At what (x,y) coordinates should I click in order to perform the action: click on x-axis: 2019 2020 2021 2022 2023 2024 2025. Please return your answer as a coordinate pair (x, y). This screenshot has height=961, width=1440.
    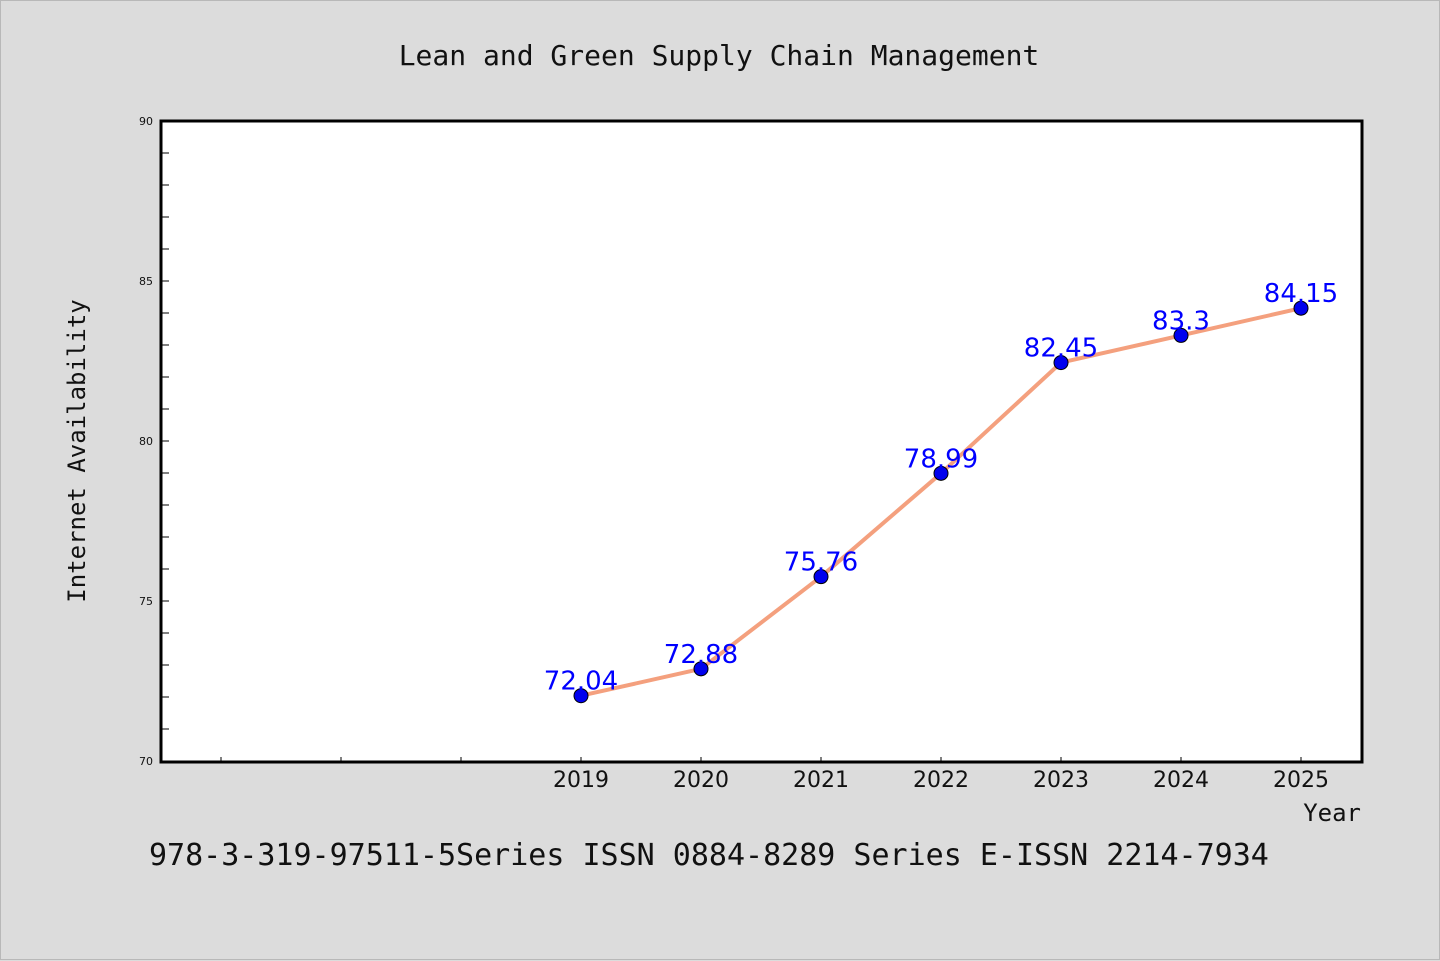
    Looking at the image, I should click on (774, 775).